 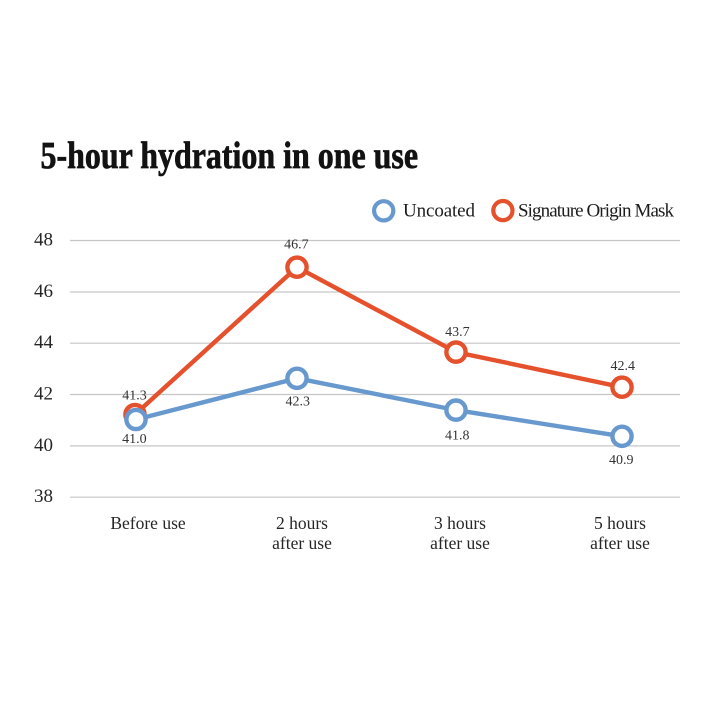 I want to click on svg-text: 42.4, so click(x=622, y=366).